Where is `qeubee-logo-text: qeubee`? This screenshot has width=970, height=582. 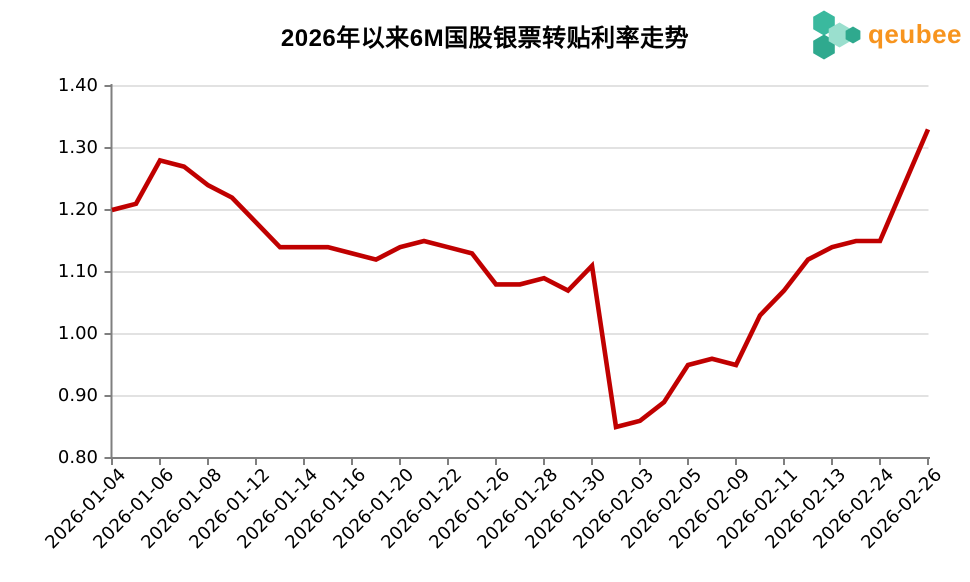
qeubee-logo-text: qeubee is located at coordinates (914, 33).